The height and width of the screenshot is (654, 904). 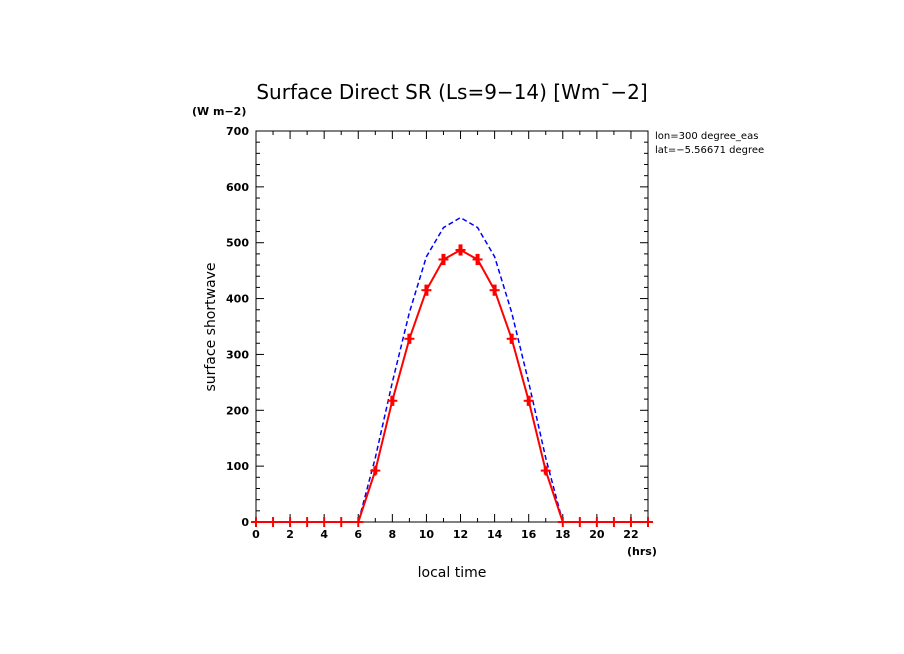 What do you see at coordinates (237, 243) in the screenshot?
I see `y-tick-label: 500` at bounding box center [237, 243].